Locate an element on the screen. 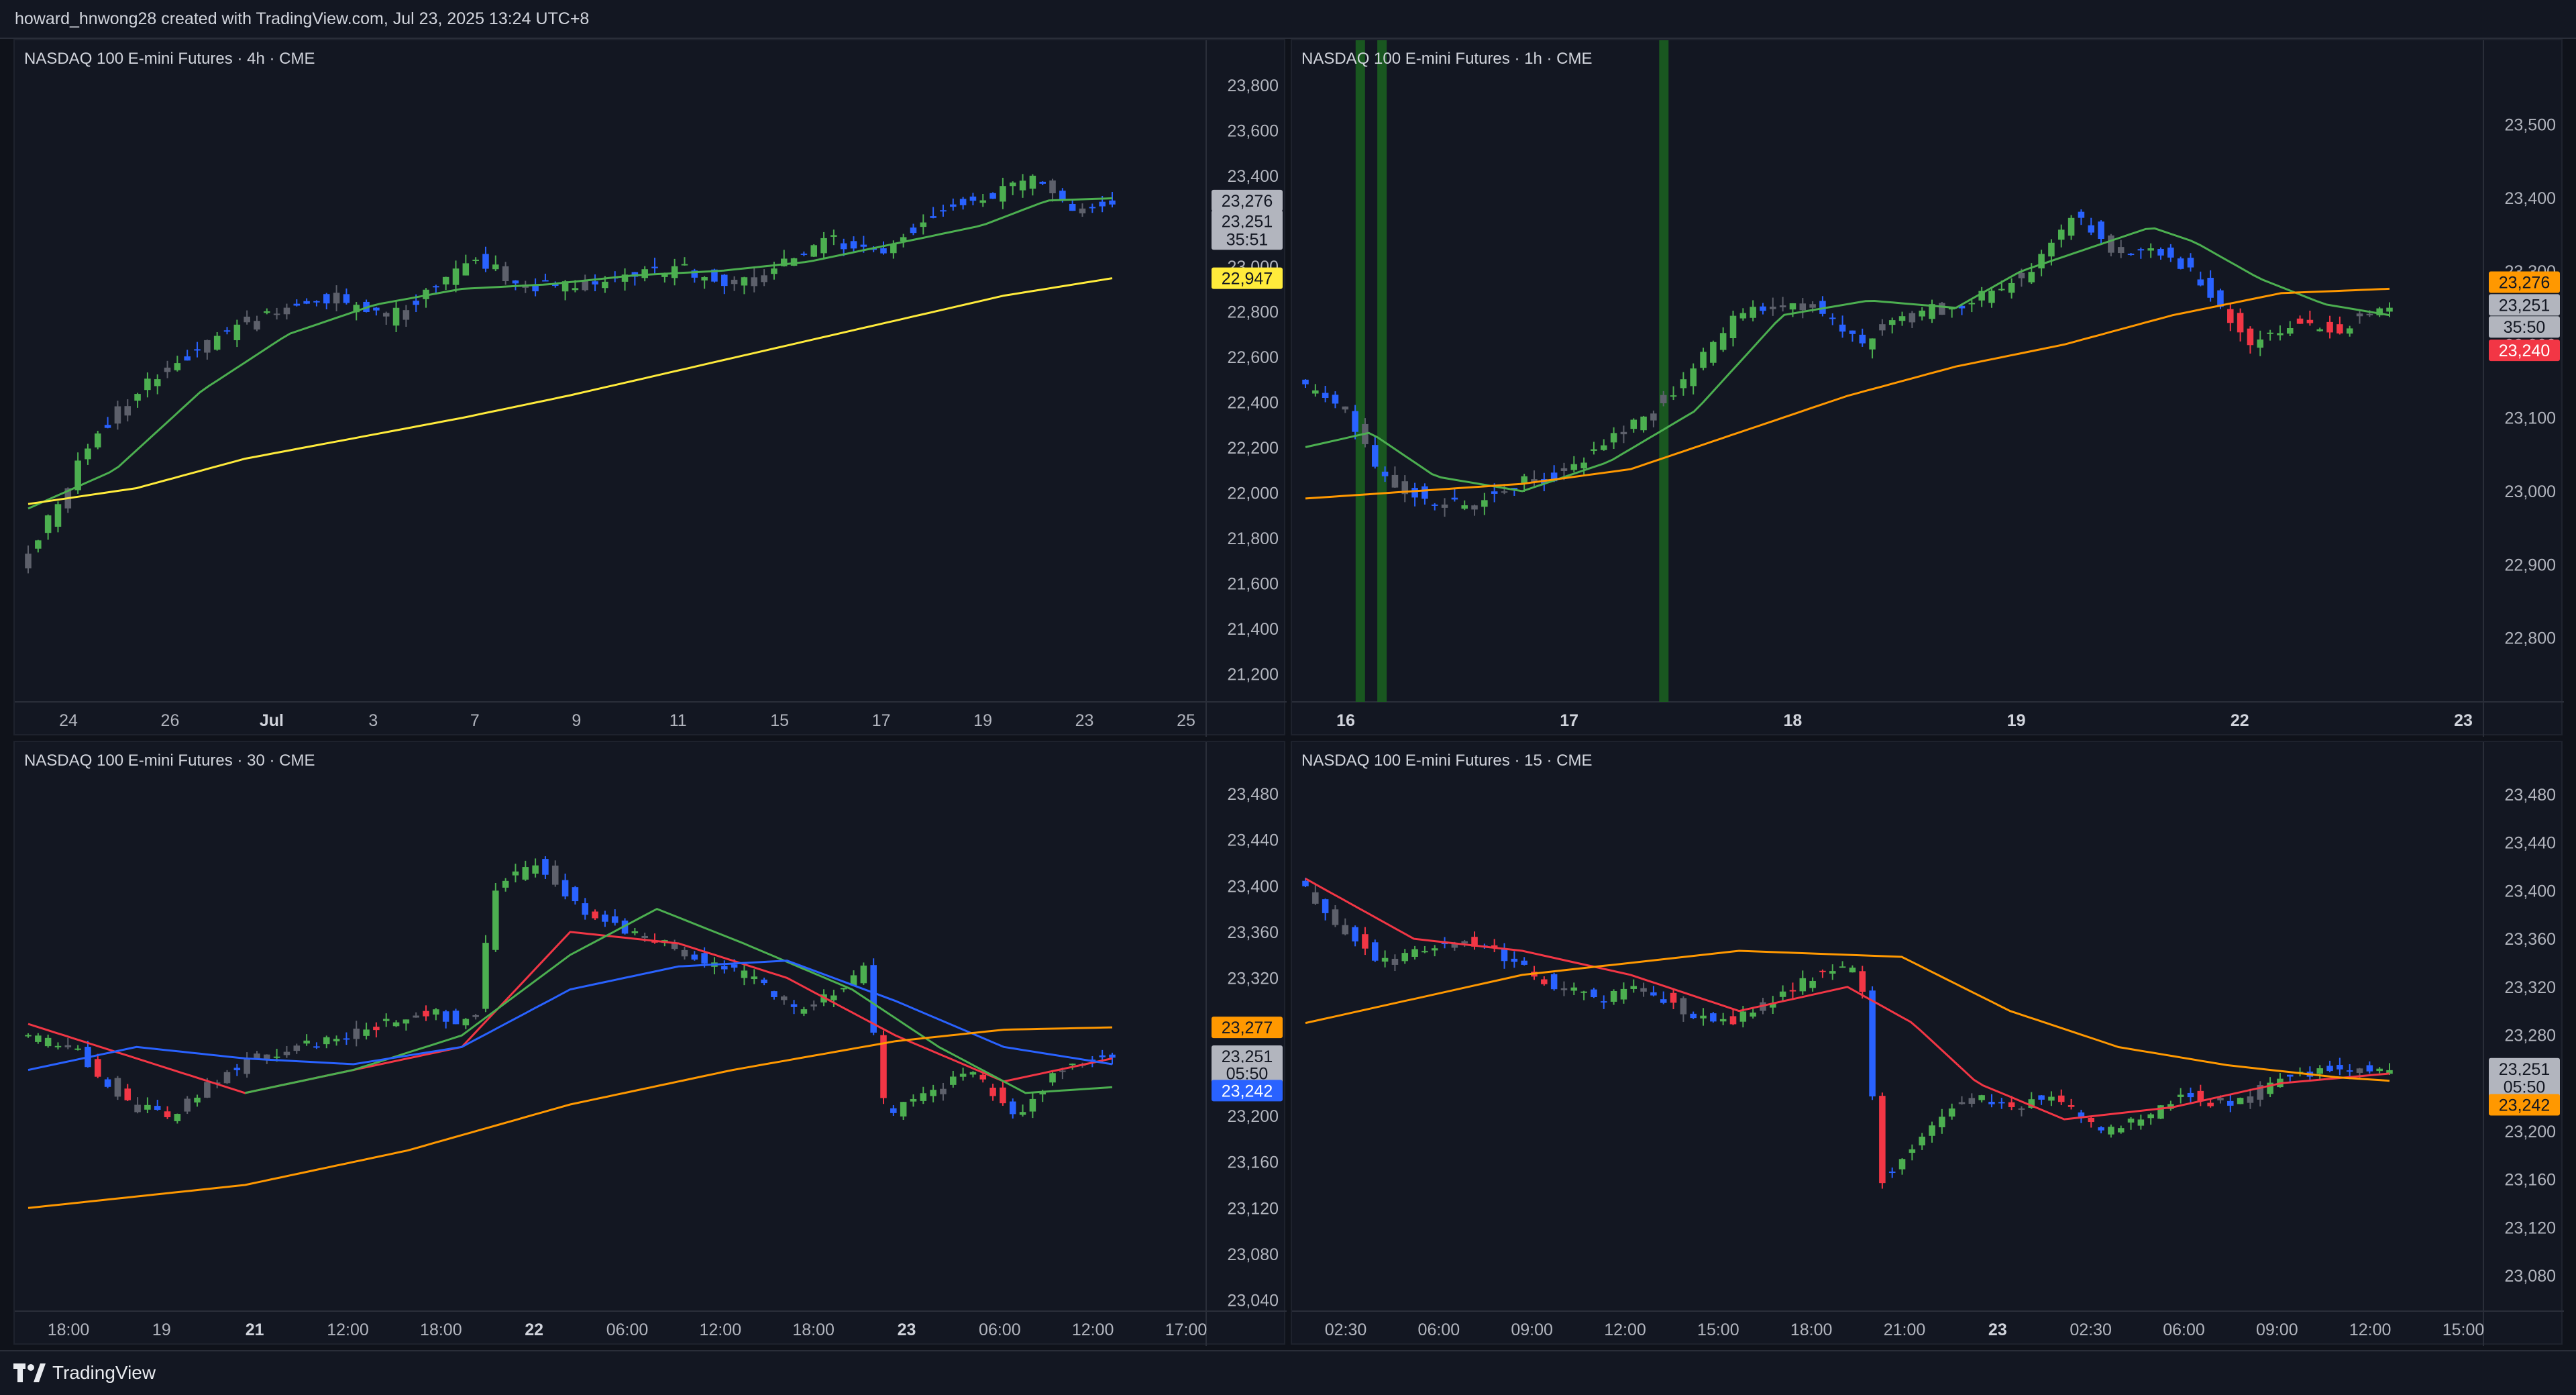  y-tick-label: 22,000 is located at coordinates (1253, 493).